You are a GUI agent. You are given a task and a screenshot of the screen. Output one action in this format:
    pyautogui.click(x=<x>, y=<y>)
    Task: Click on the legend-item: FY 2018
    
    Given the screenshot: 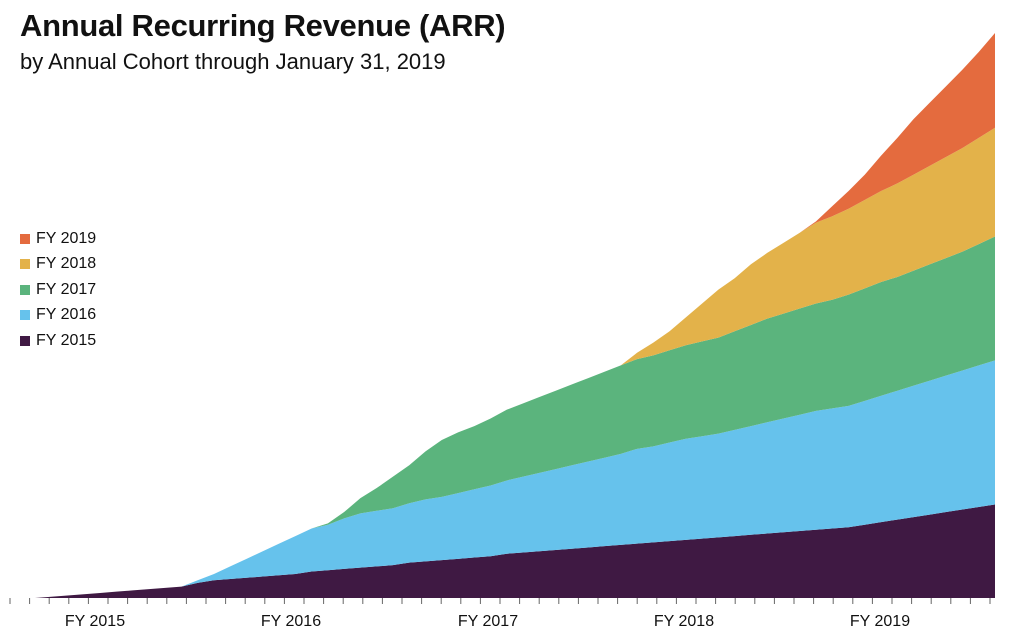 What is the action you would take?
    pyautogui.click(x=58, y=265)
    